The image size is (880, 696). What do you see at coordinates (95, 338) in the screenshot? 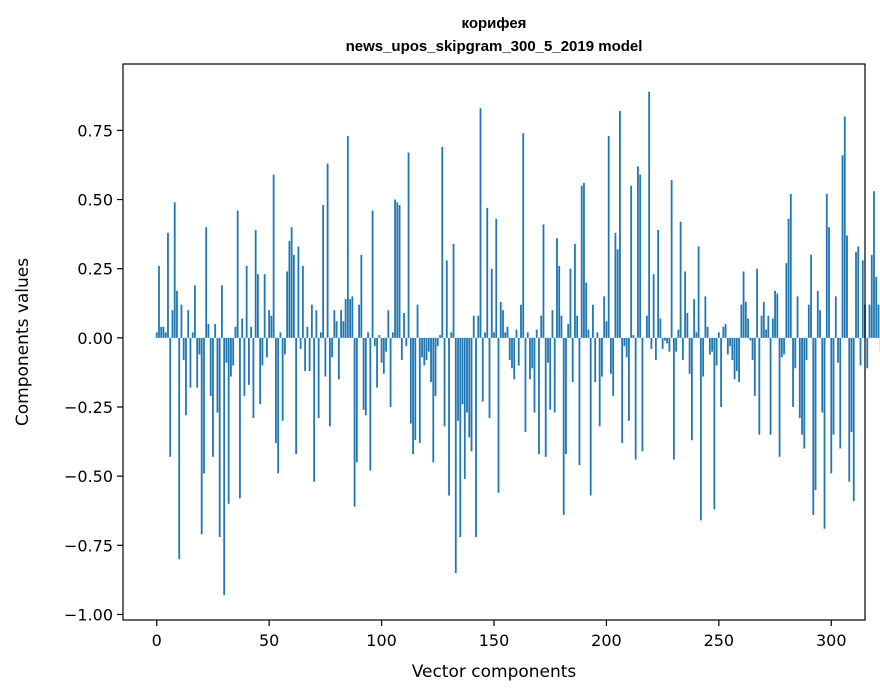
I see `y-tick-label: 0.00` at bounding box center [95, 338].